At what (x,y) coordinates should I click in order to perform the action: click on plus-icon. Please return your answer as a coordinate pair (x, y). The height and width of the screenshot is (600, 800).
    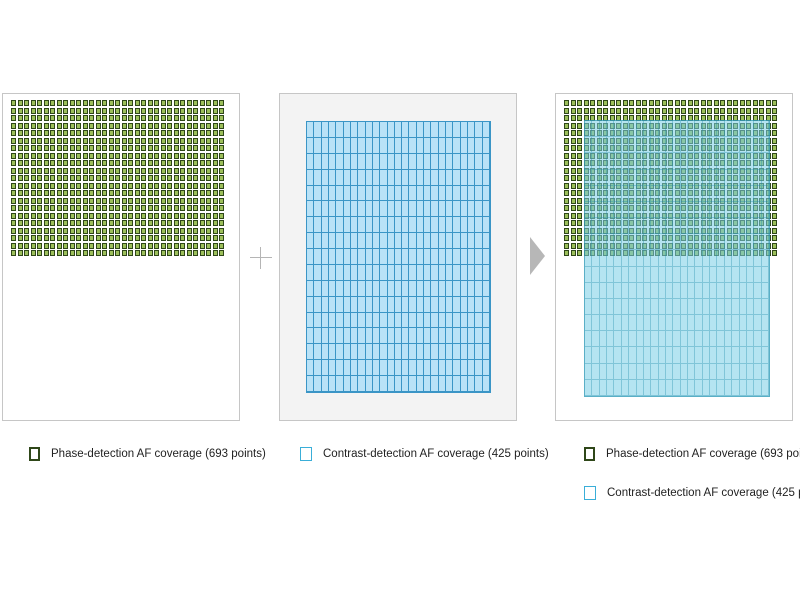
    Looking at the image, I should click on (261, 258).